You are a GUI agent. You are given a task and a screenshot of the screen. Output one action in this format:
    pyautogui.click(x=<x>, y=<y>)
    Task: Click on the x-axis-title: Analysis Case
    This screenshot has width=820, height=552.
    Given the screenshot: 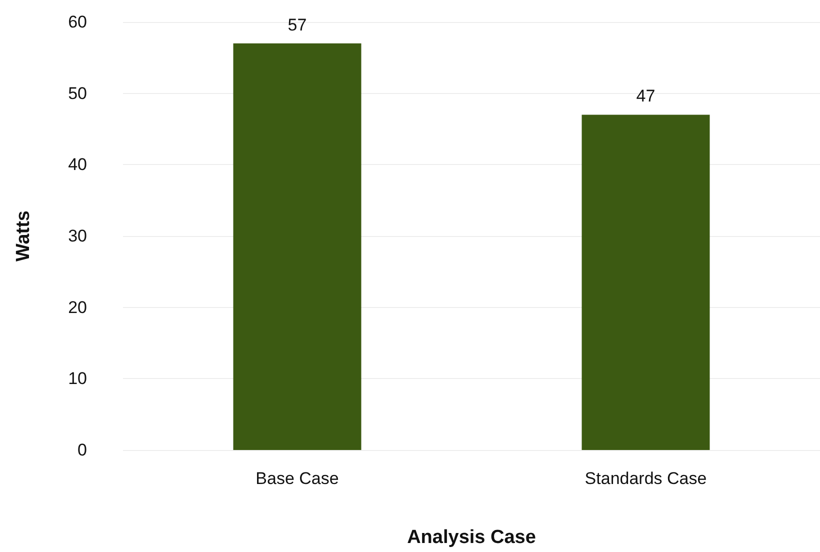 What is the action you would take?
    pyautogui.click(x=471, y=537)
    